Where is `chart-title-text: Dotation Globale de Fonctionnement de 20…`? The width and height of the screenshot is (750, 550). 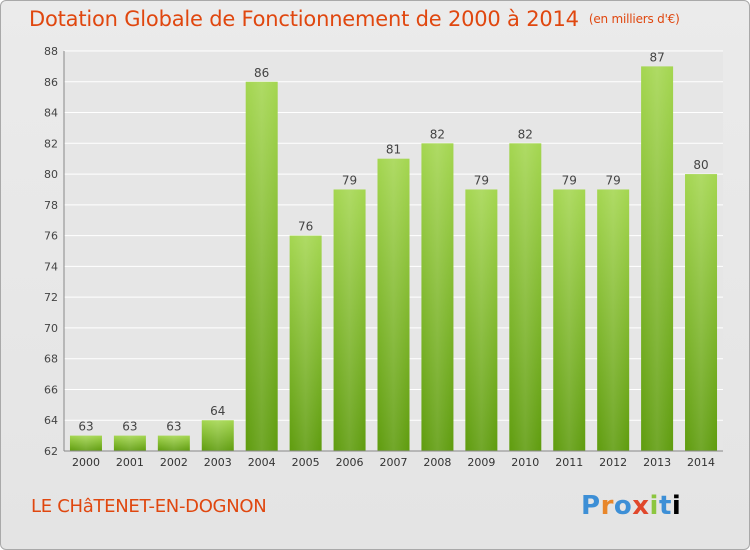
chart-title-text: Dotation Globale de Fonctionnement de 20… is located at coordinates (304, 19).